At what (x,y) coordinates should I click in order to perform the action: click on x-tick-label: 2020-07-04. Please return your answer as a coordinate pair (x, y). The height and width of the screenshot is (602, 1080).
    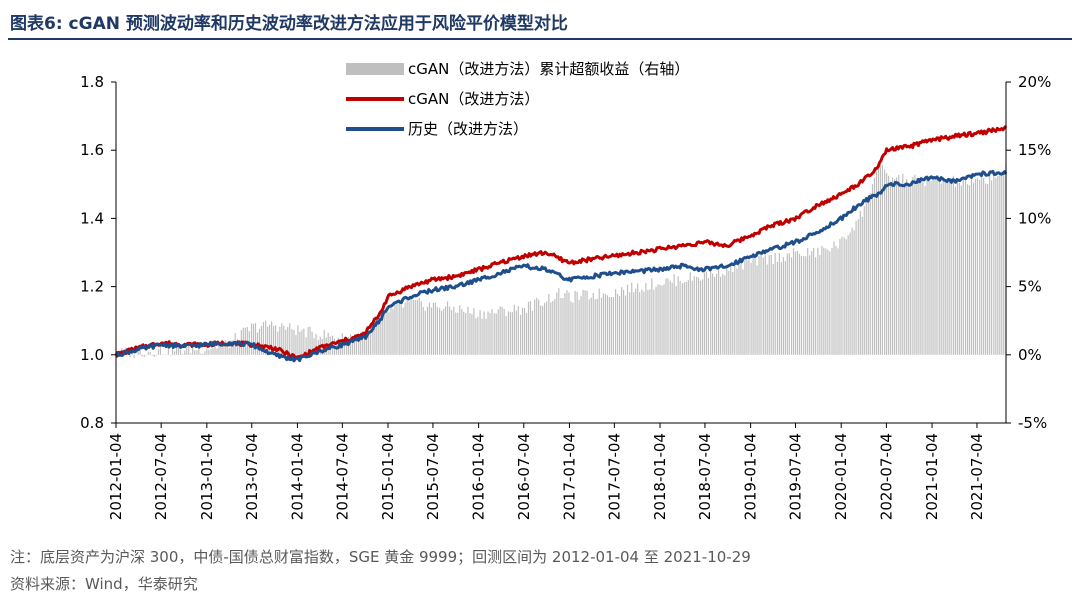
    Looking at the image, I should click on (886, 476).